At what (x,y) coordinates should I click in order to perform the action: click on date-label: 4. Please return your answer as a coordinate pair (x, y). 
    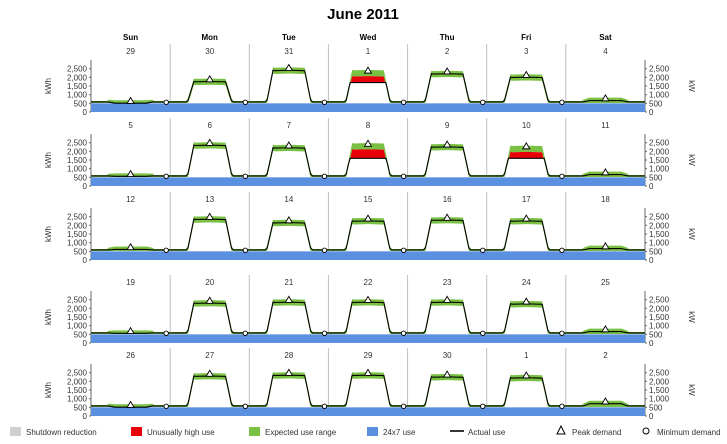
    Looking at the image, I should click on (605, 51).